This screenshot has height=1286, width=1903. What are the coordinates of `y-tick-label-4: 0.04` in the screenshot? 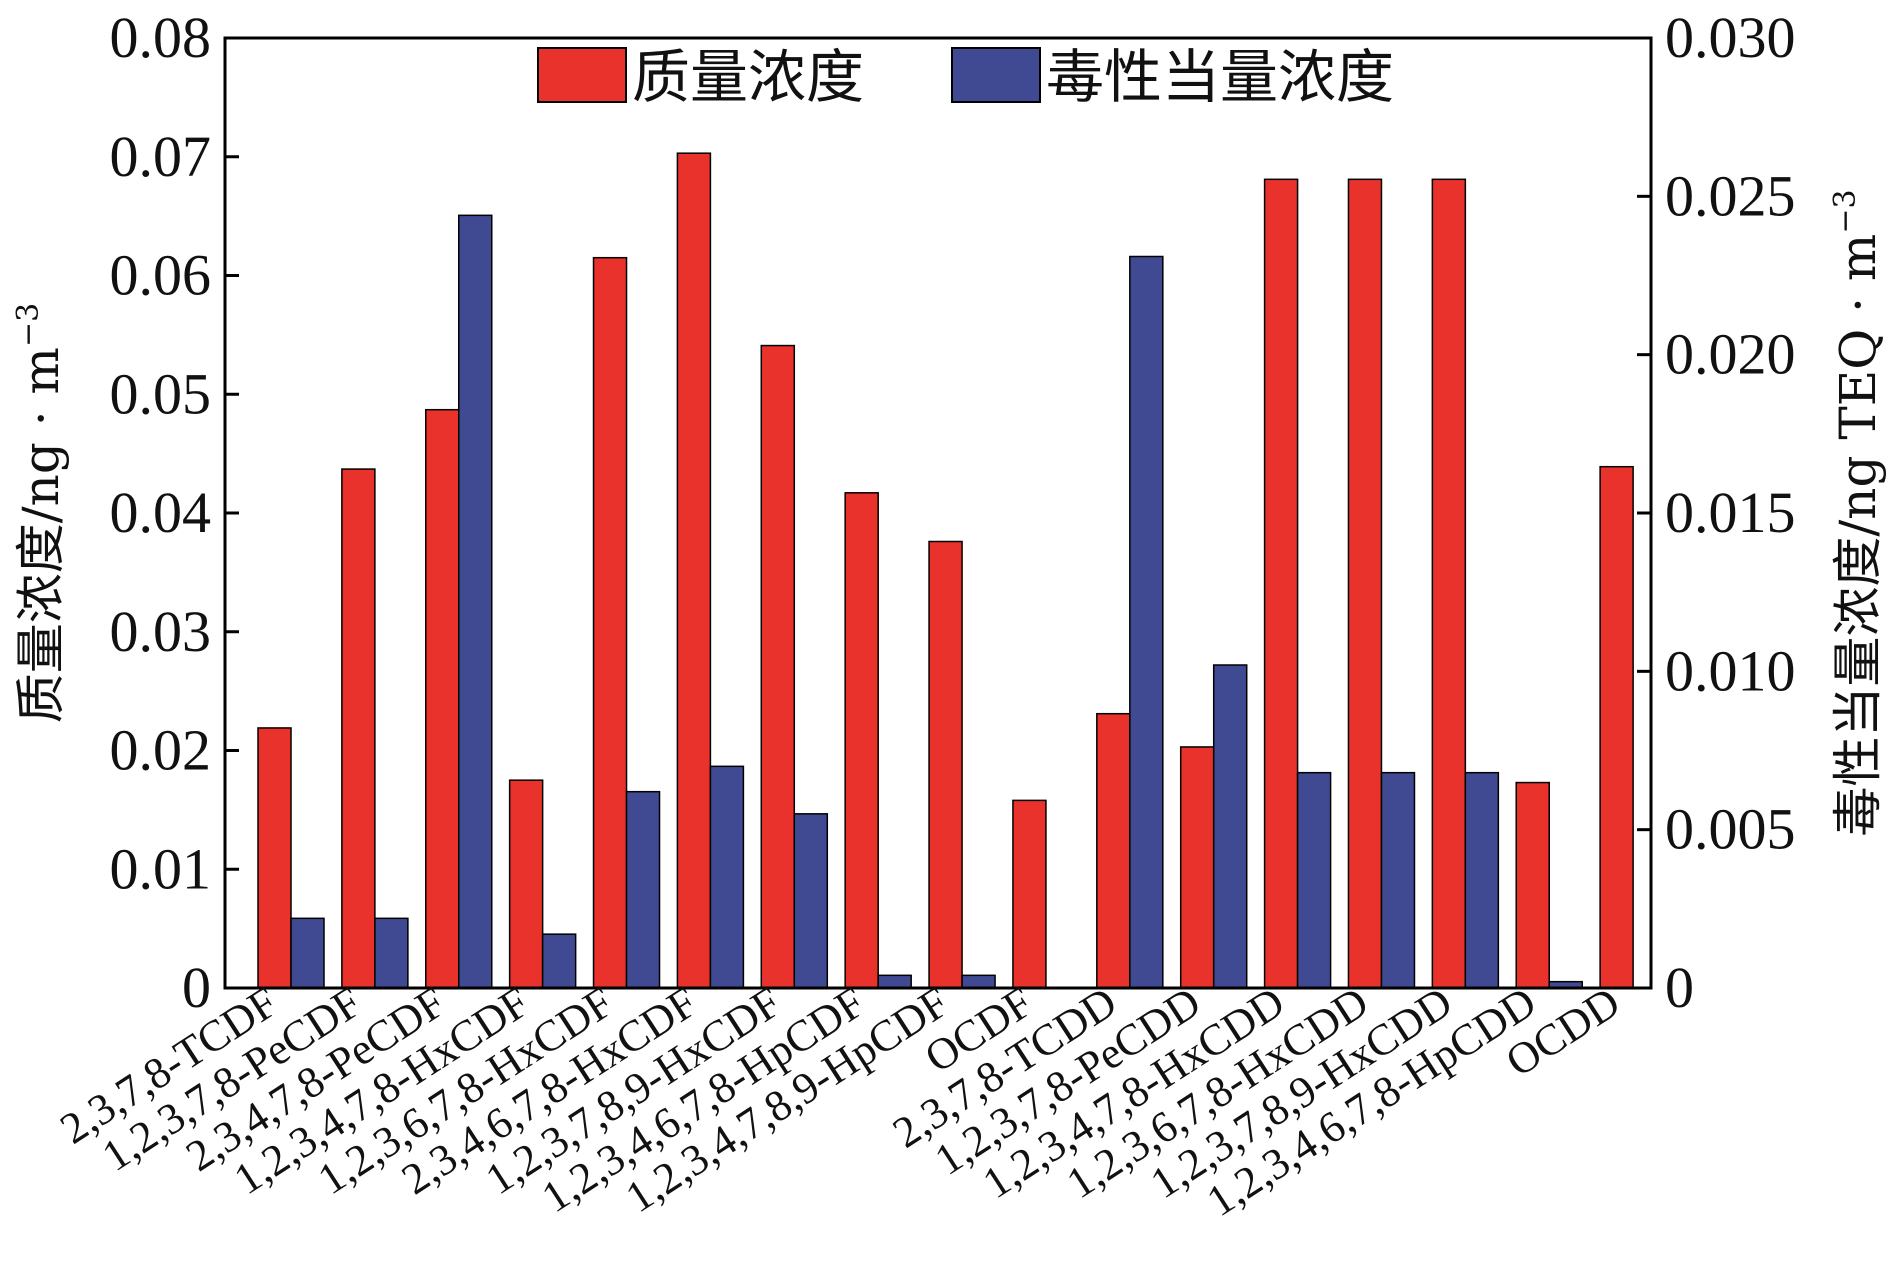 It's located at (161, 512).